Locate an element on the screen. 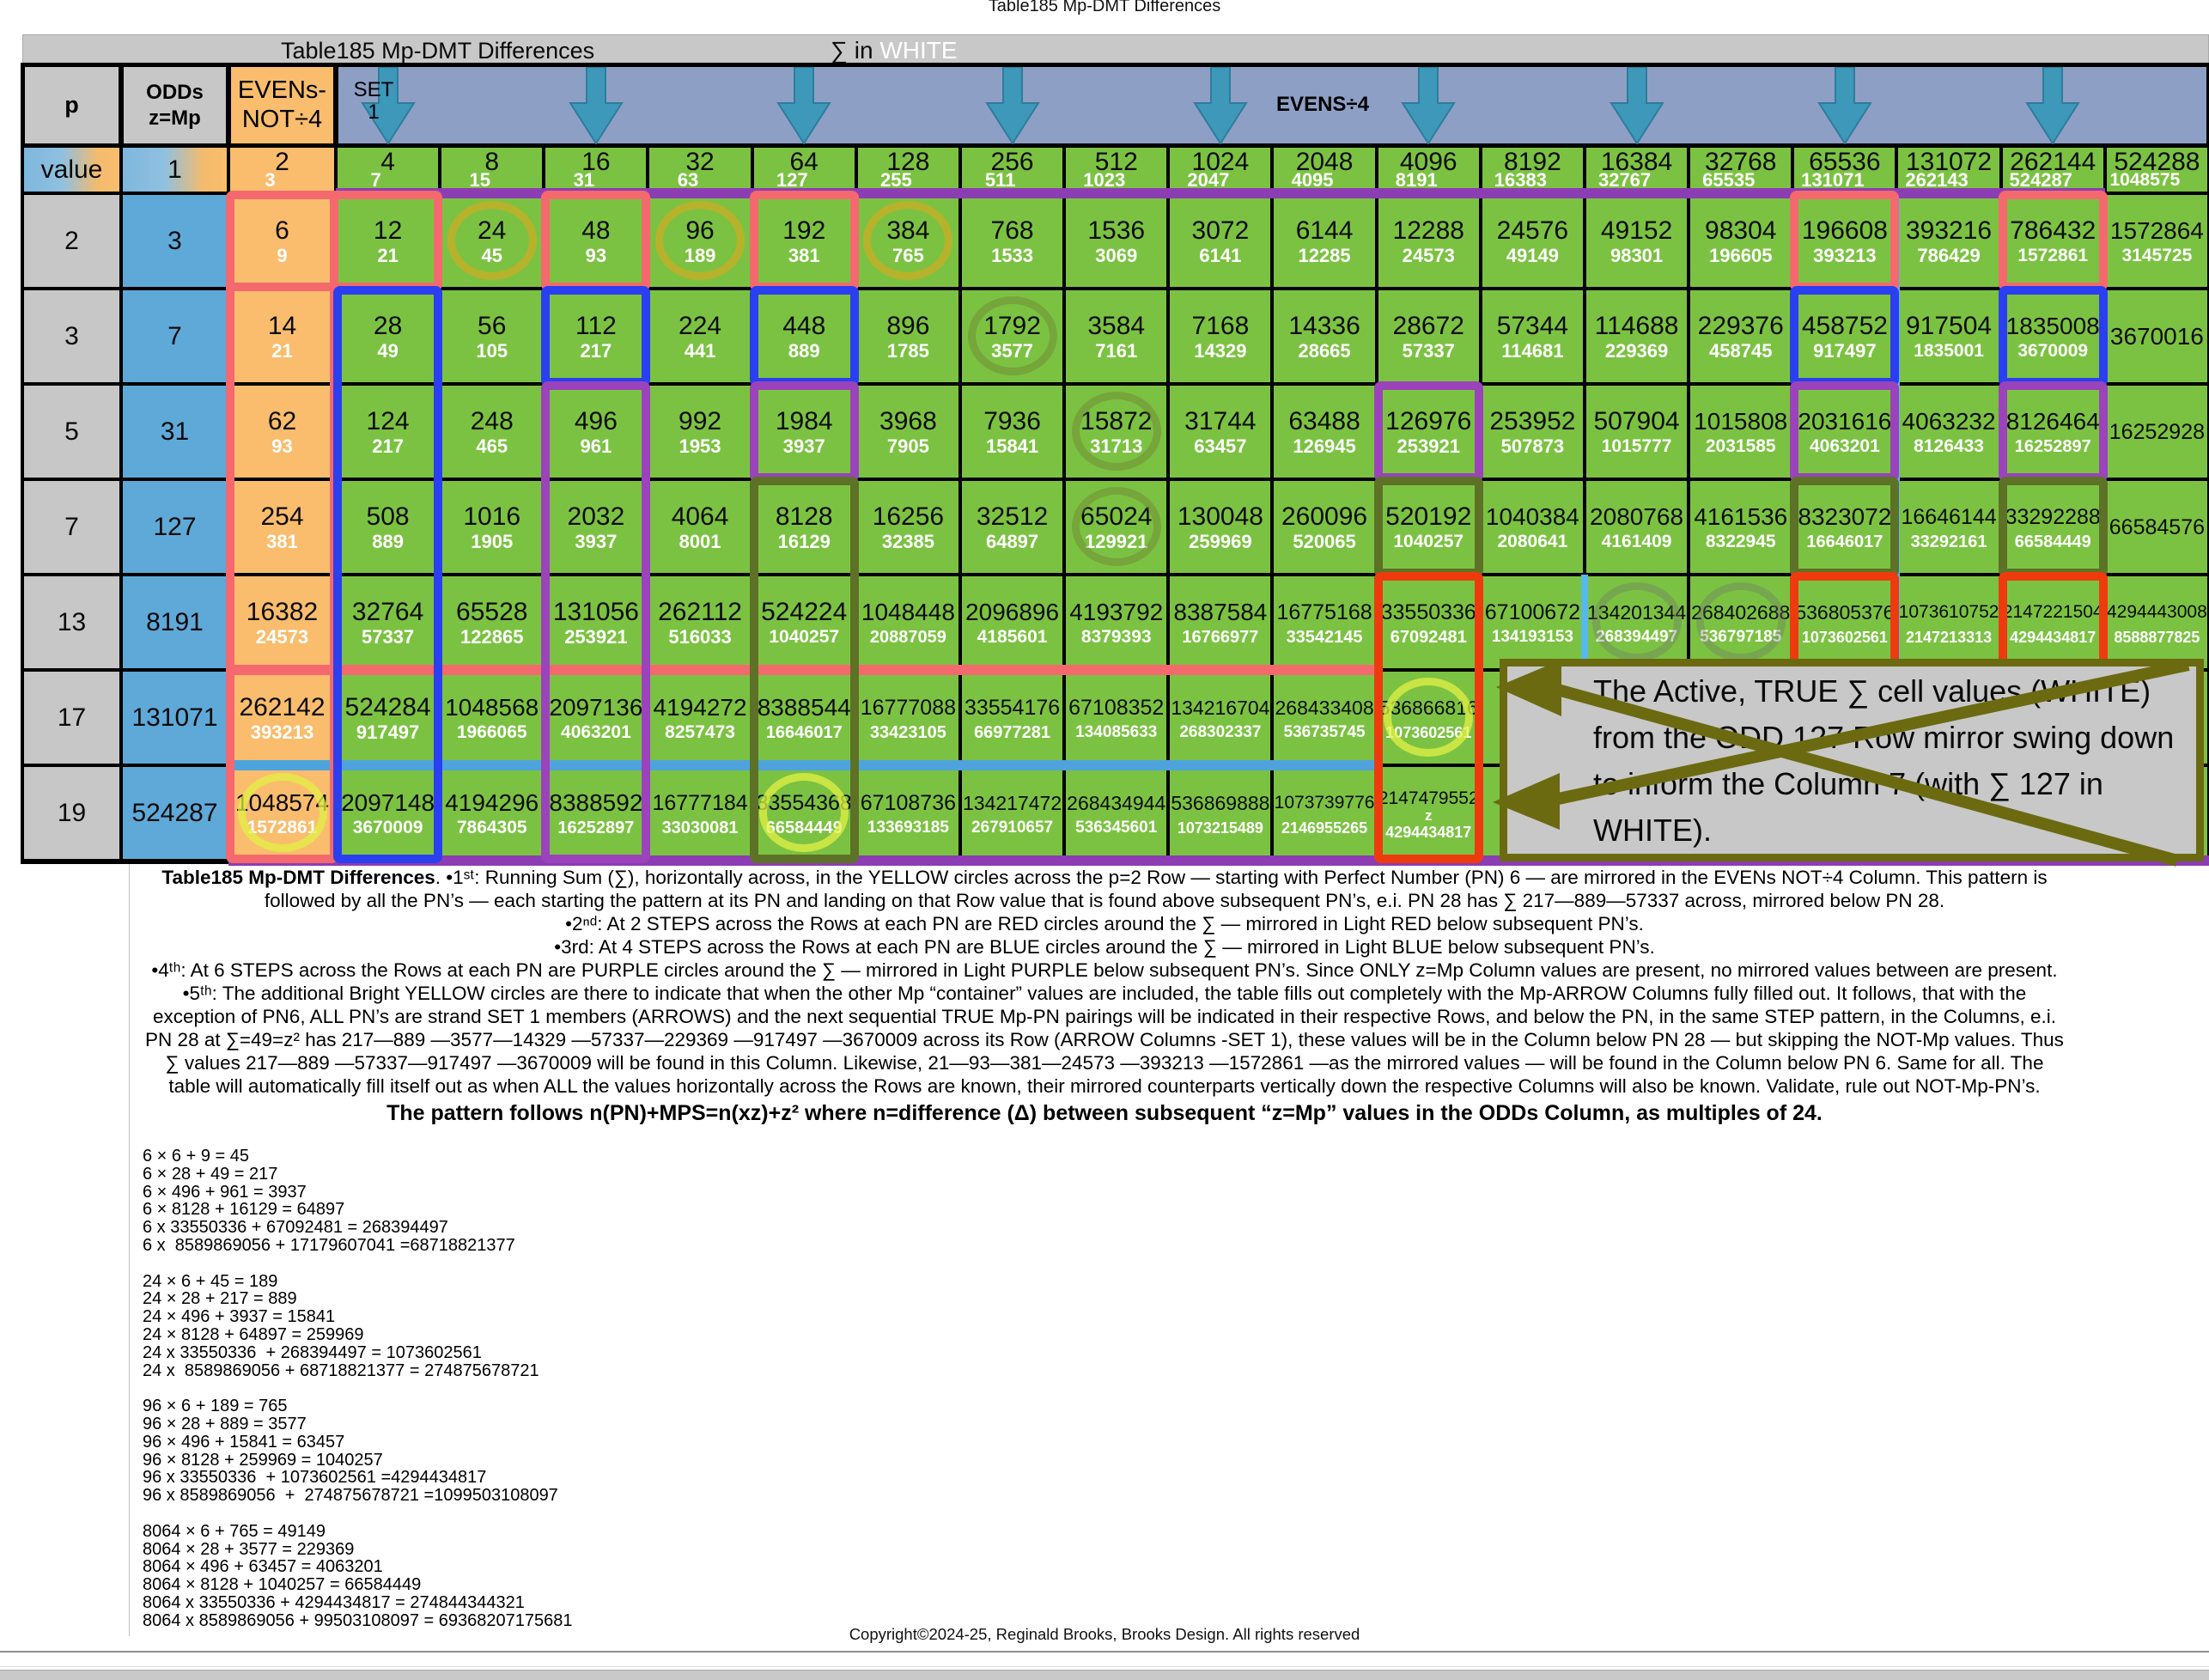 The image size is (2209, 1680). table-cell: 1040384 2080641 is located at coordinates (1532, 527).